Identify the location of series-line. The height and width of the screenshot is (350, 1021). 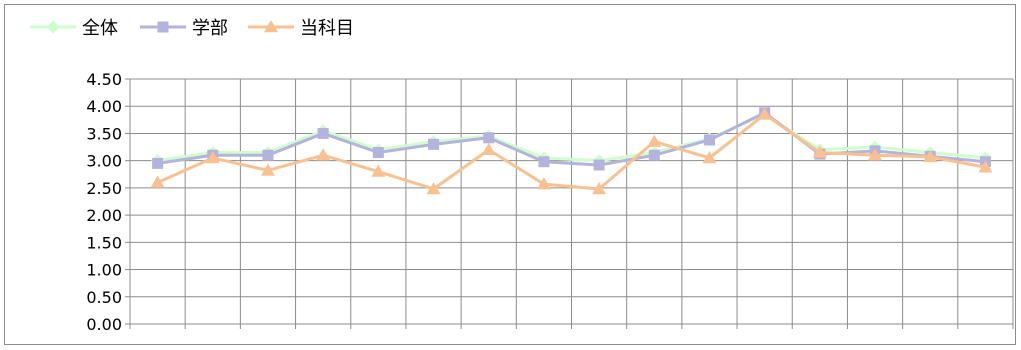
(571, 137).